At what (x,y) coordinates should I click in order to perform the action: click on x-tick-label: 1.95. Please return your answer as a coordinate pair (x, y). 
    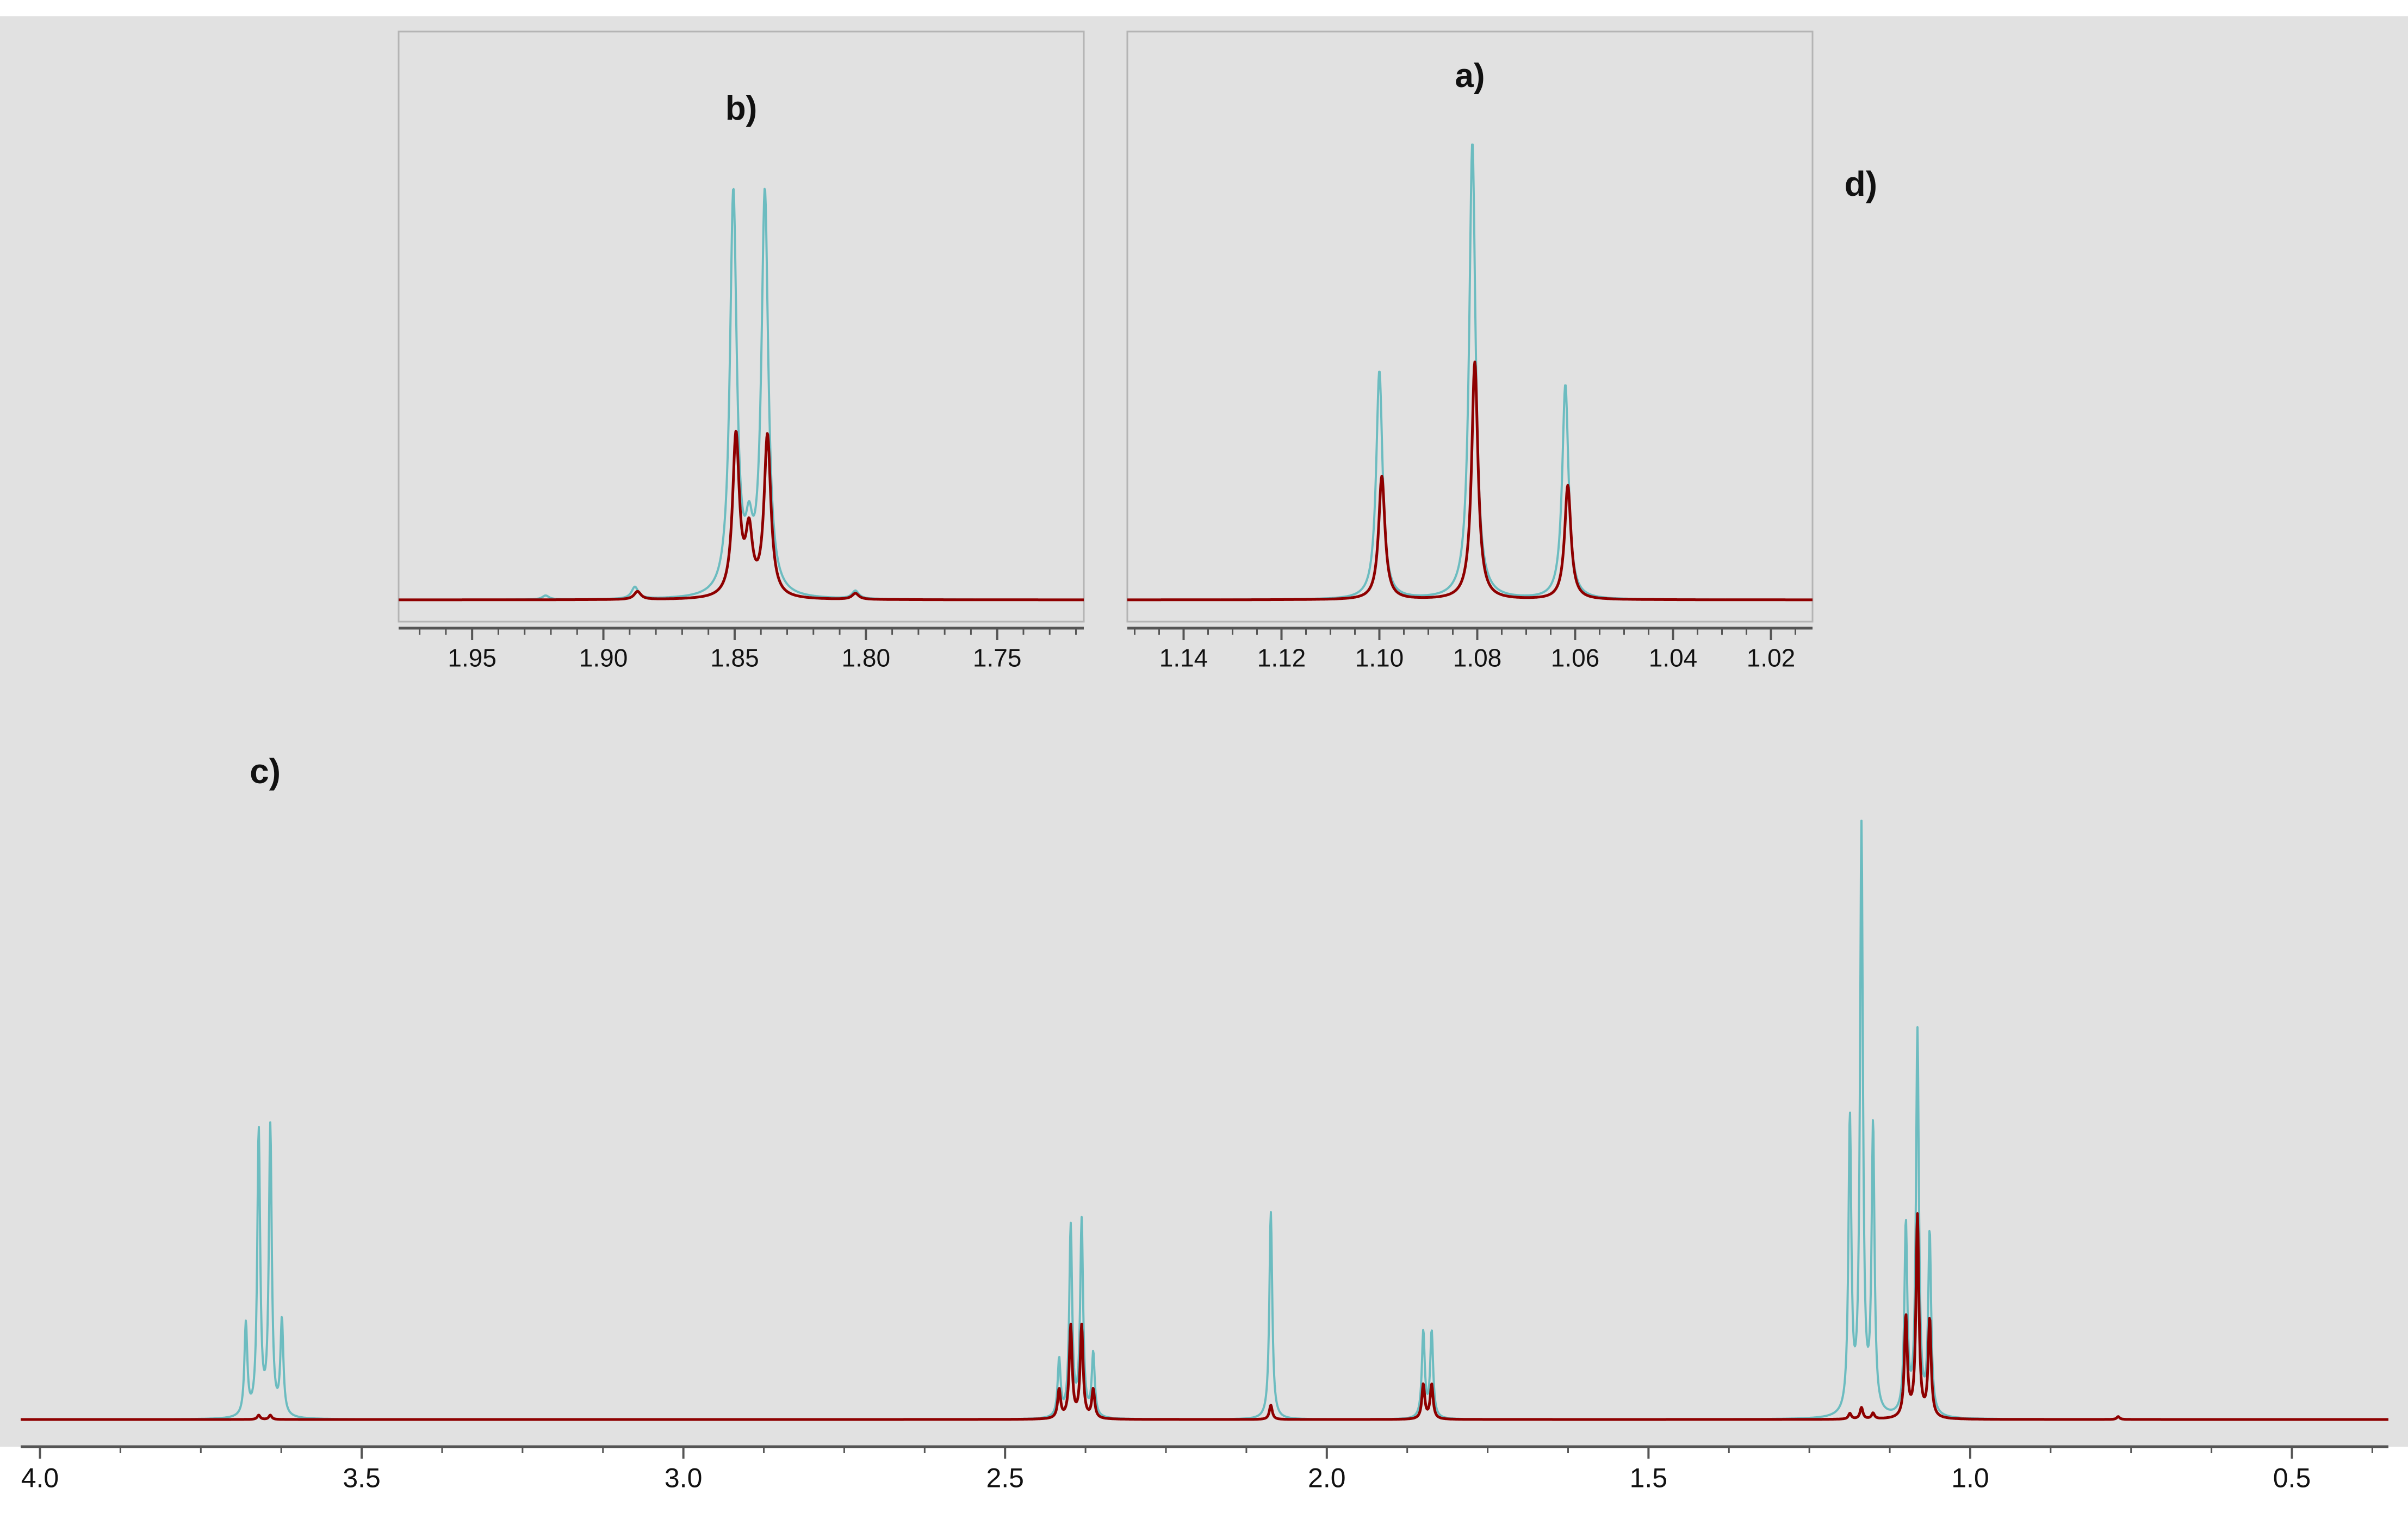
    Looking at the image, I should click on (472, 657).